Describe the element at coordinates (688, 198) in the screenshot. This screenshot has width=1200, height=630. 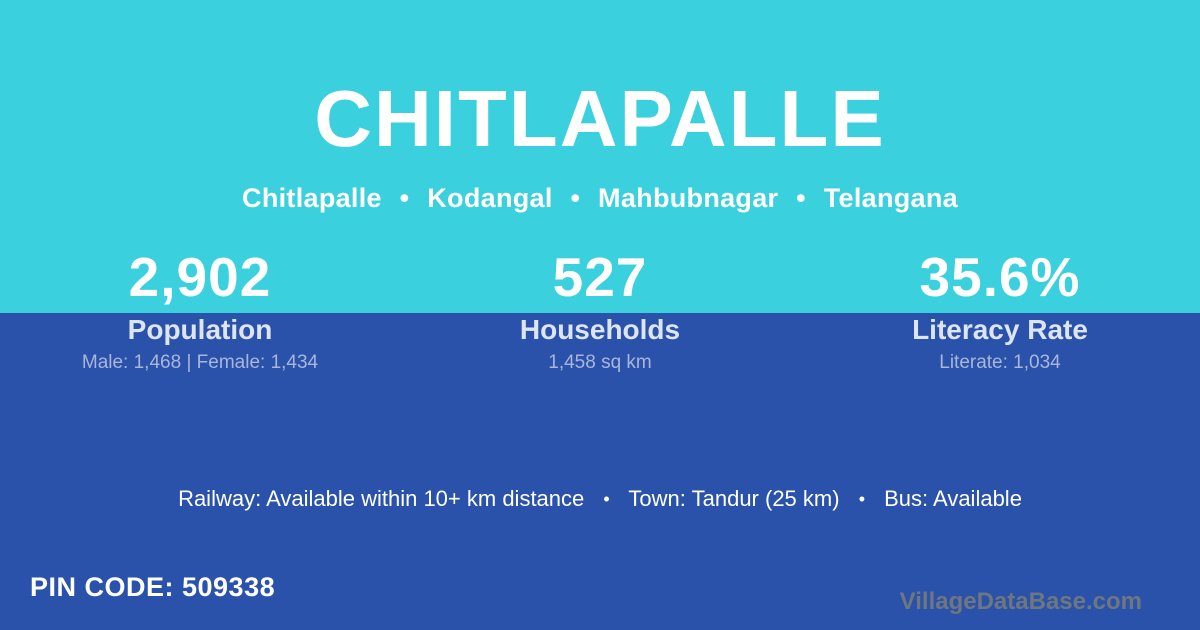
I see `breadcrumb-item-district: Mahbubnagar` at that location.